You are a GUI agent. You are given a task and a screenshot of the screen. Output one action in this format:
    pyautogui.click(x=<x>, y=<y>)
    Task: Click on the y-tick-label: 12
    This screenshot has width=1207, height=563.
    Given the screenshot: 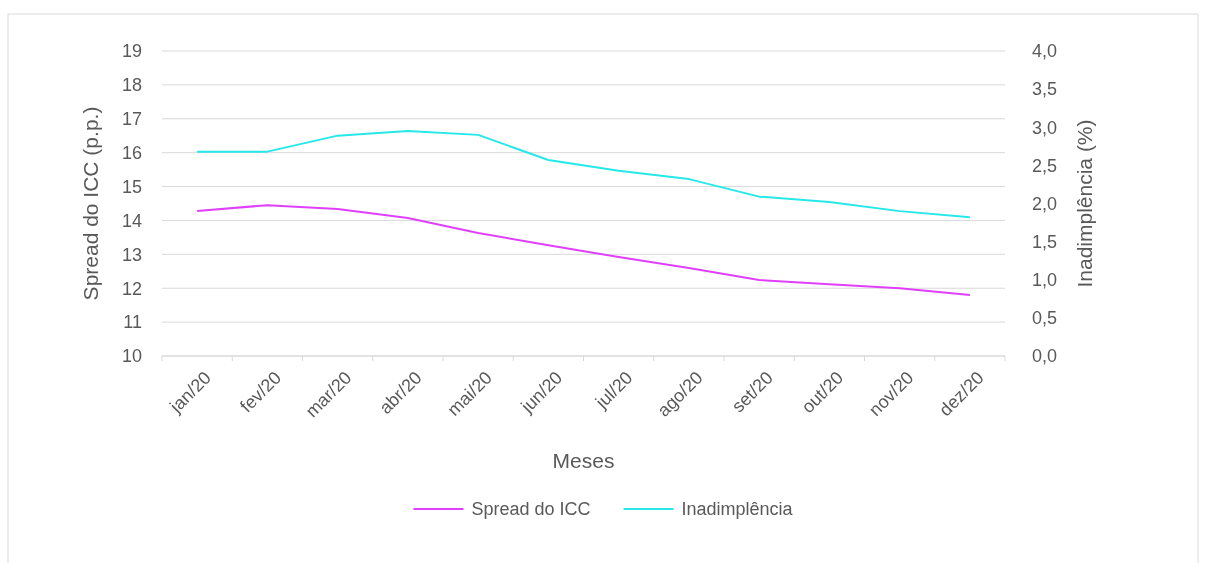 What is the action you would take?
    pyautogui.click(x=131, y=288)
    